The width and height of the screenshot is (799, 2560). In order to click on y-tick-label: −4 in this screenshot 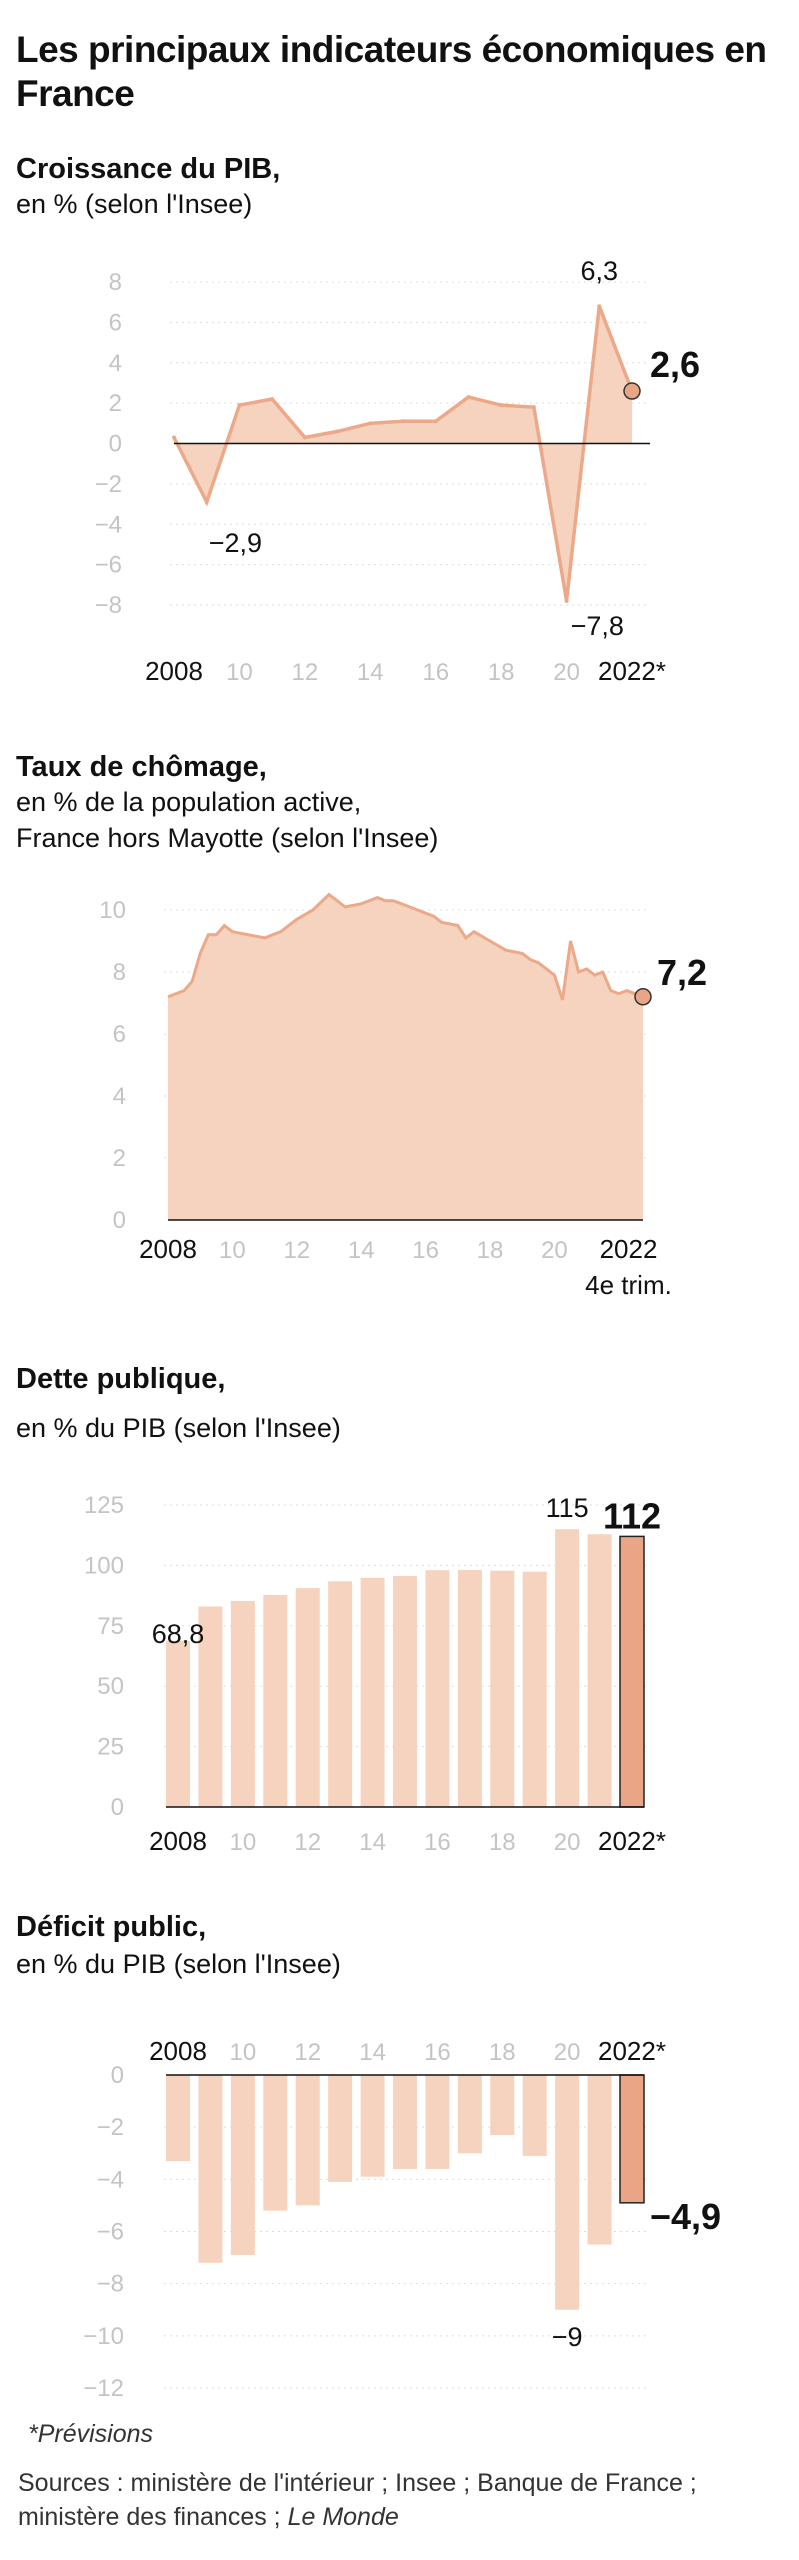, I will do `click(108, 524)`.